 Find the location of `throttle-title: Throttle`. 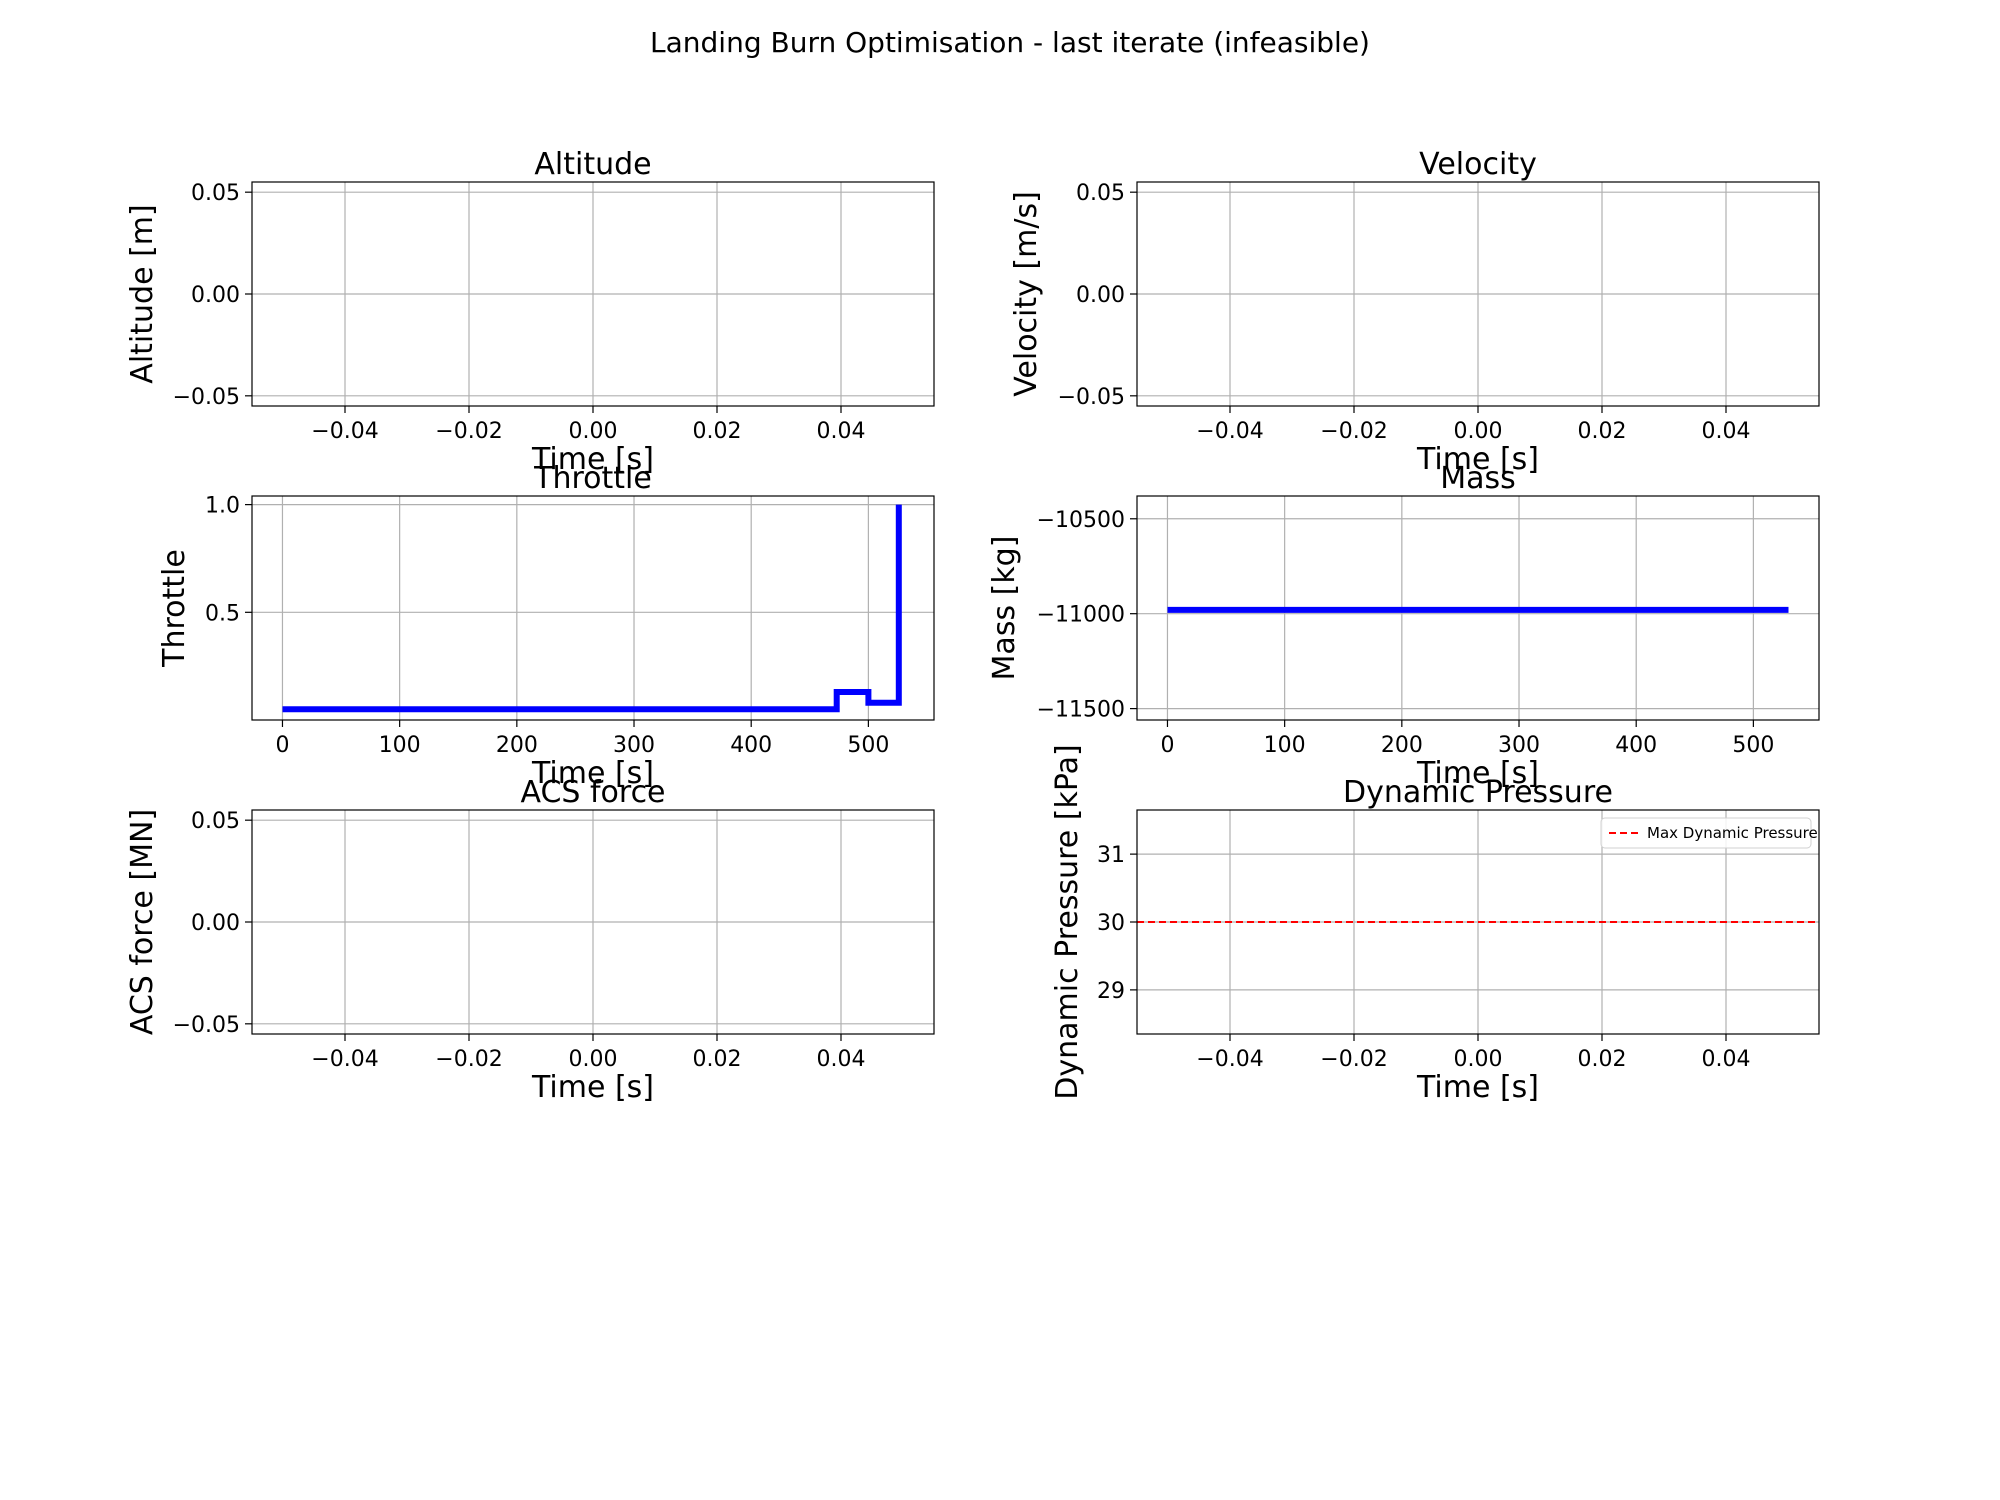

throttle-title: Throttle is located at coordinates (592, 478).